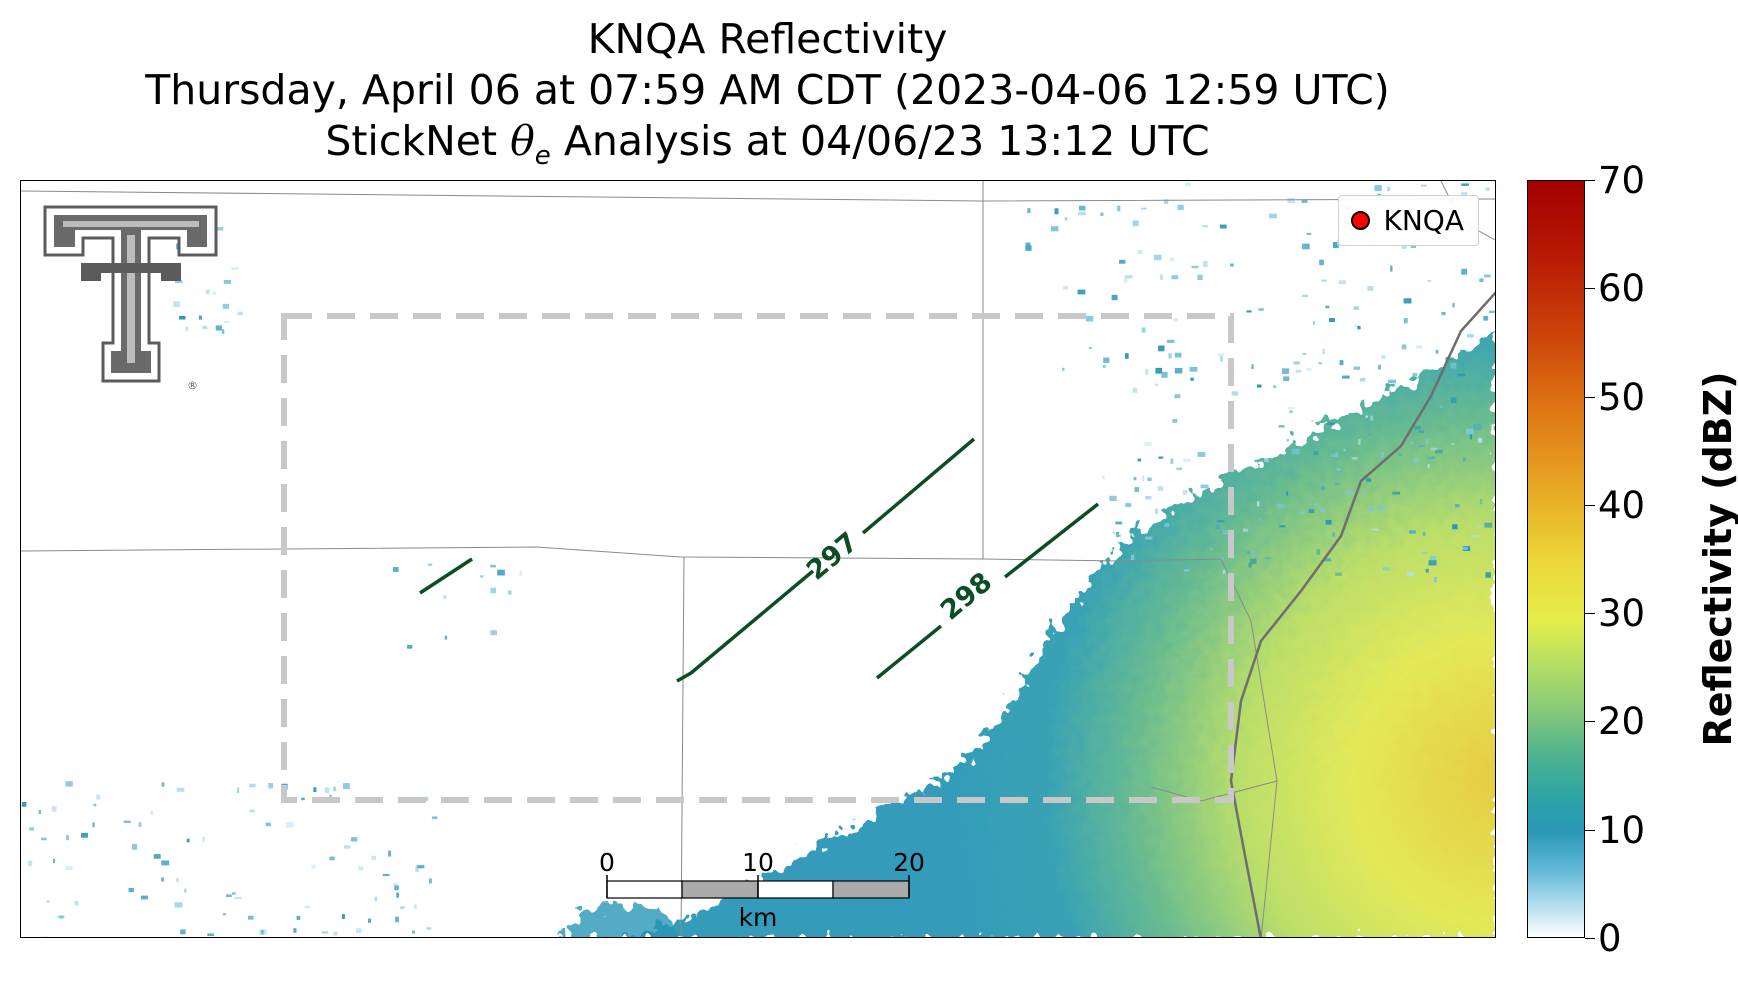 This screenshot has height=981, width=1738. What do you see at coordinates (767, 39) in the screenshot?
I see `title-line-1: KNQA Reflectivity` at bounding box center [767, 39].